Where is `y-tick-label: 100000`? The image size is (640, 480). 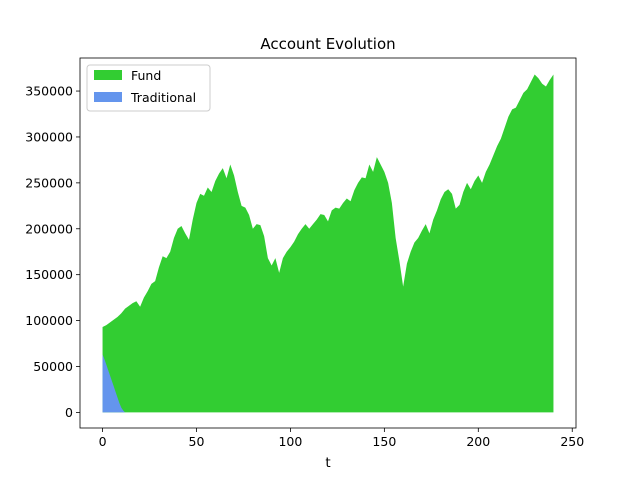 y-tick-label: 100000 is located at coordinates (49, 320).